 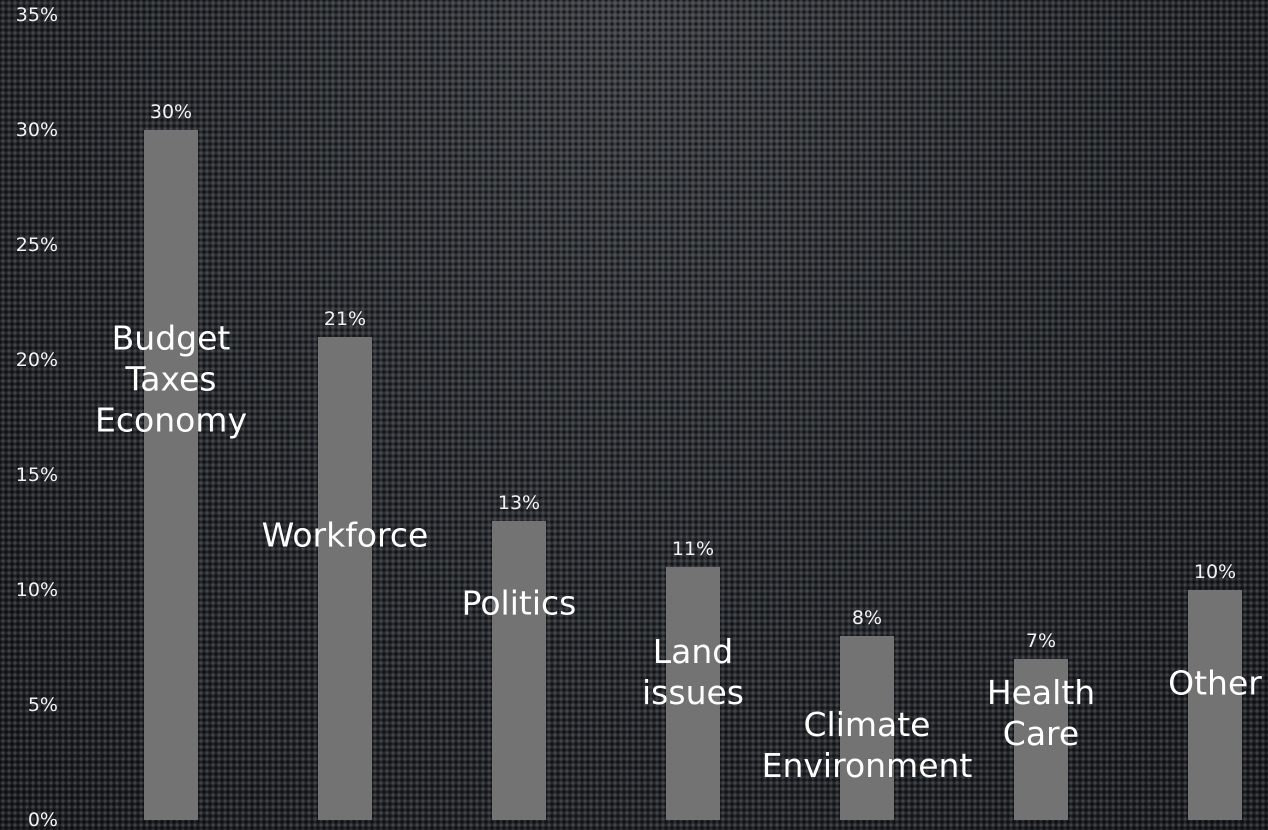 I want to click on category-label: Budget, so click(x=171, y=338).